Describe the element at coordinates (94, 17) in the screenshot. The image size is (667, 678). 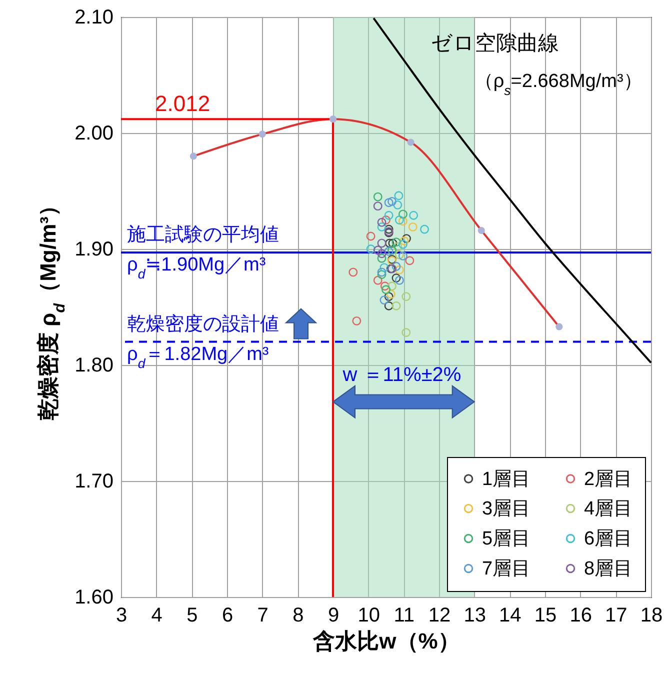
I see `y-tick-label: 2.10` at that location.